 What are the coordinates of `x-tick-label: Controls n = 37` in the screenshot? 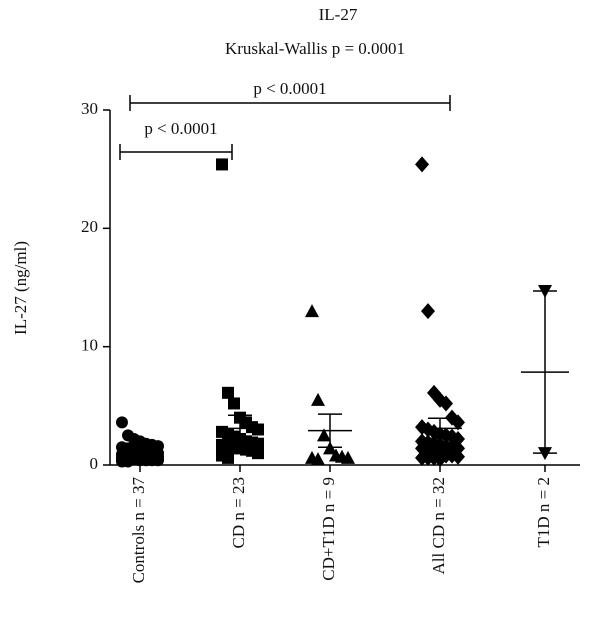 It's located at (138, 530).